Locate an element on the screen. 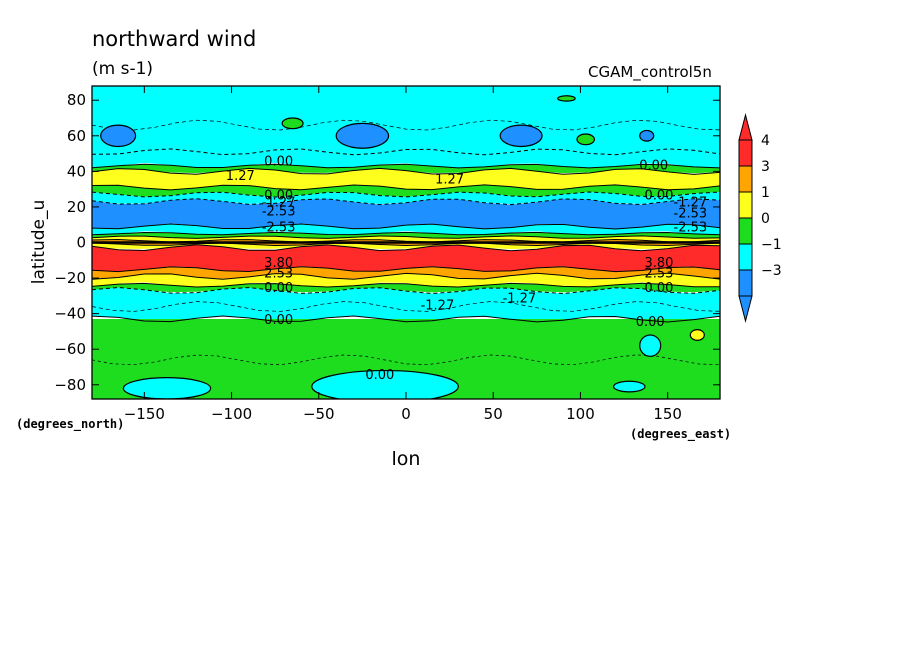 The image size is (904, 654). y-tick-label: 40 is located at coordinates (76, 171).